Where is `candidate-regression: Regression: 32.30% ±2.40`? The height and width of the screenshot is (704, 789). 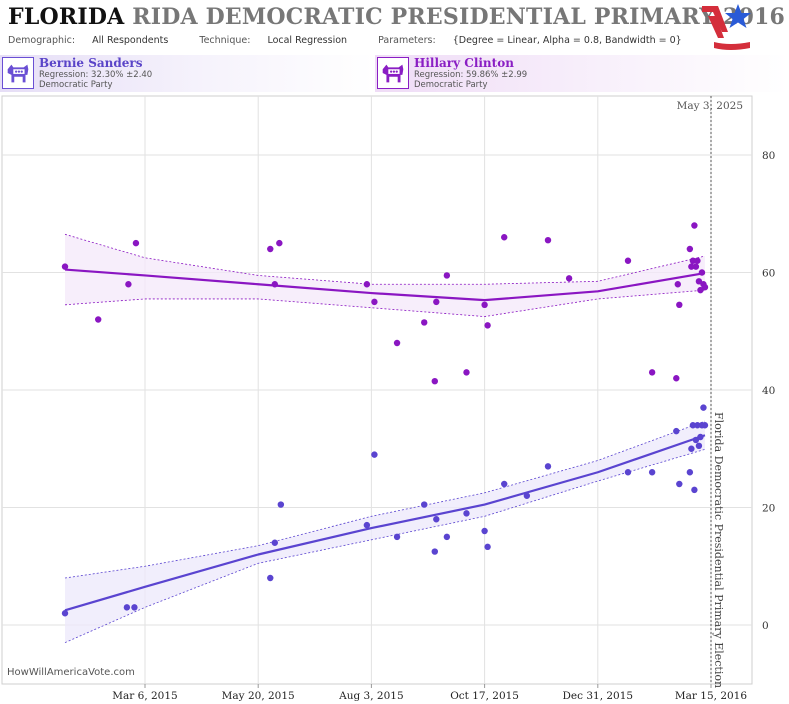
candidate-regression: Regression: 32.30% ±2.40 is located at coordinates (96, 75).